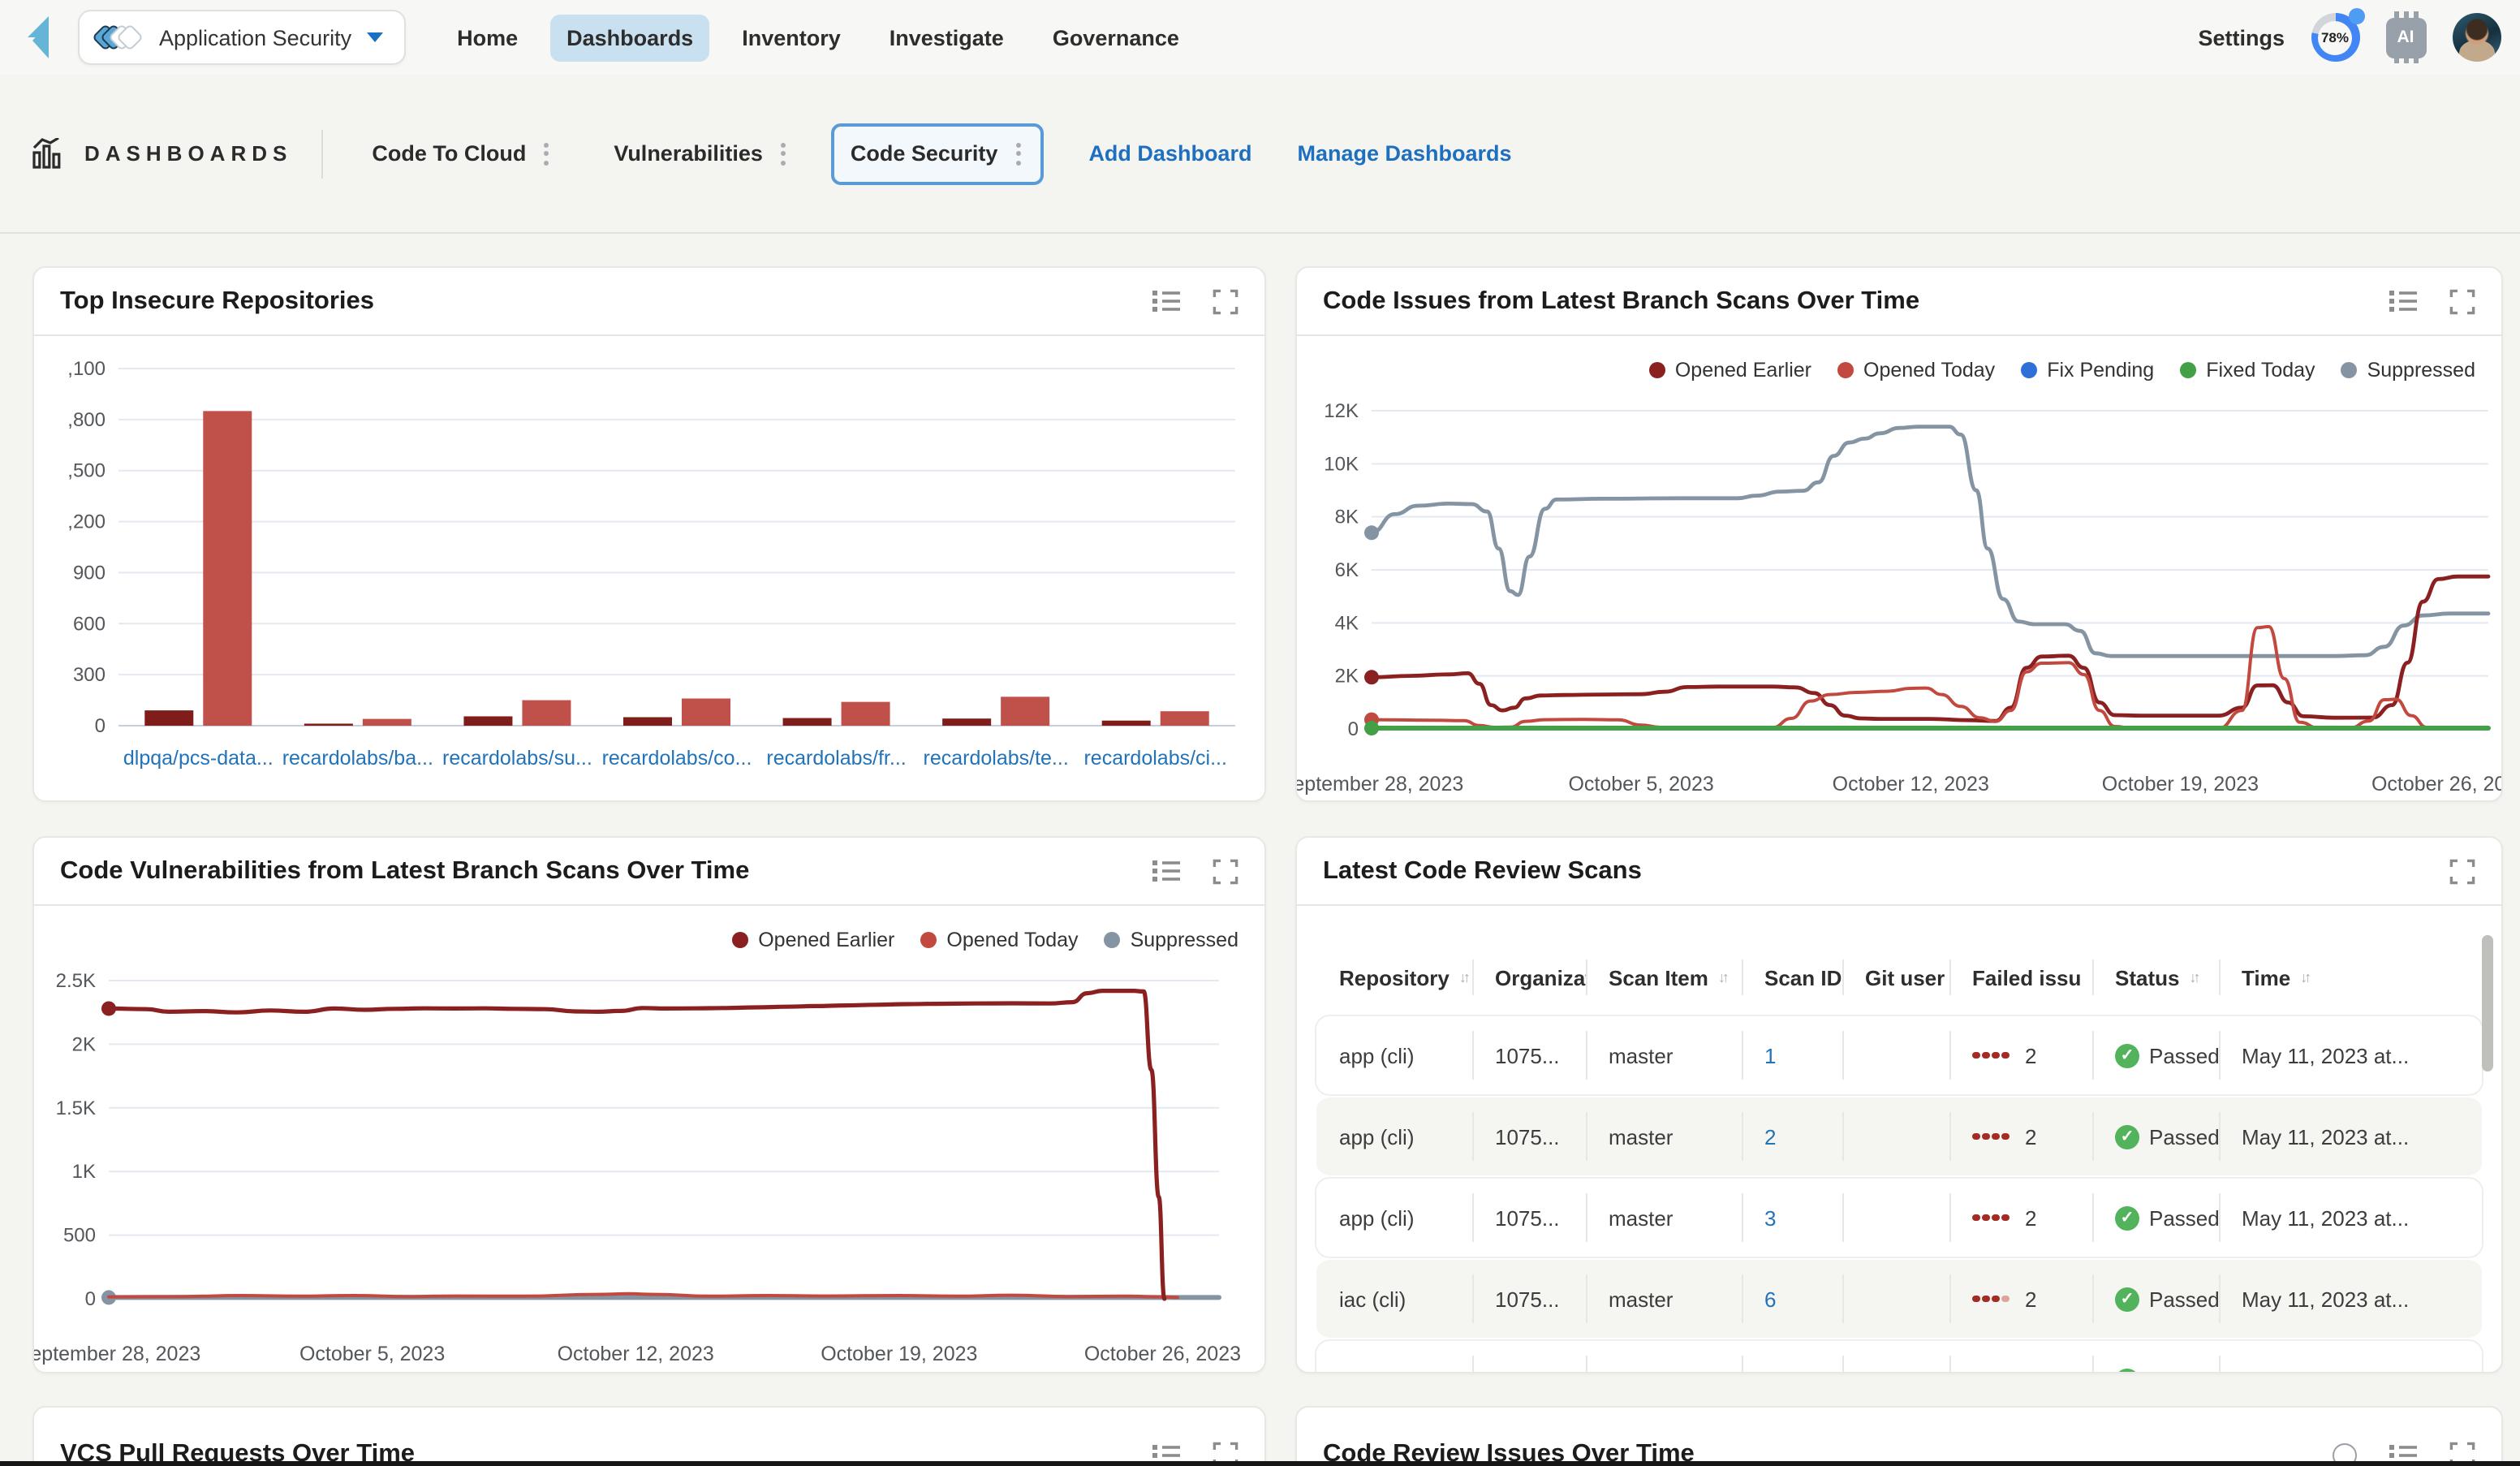  What do you see at coordinates (937, 153) in the screenshot?
I see `dashboard-tab-code-security: Code Security` at bounding box center [937, 153].